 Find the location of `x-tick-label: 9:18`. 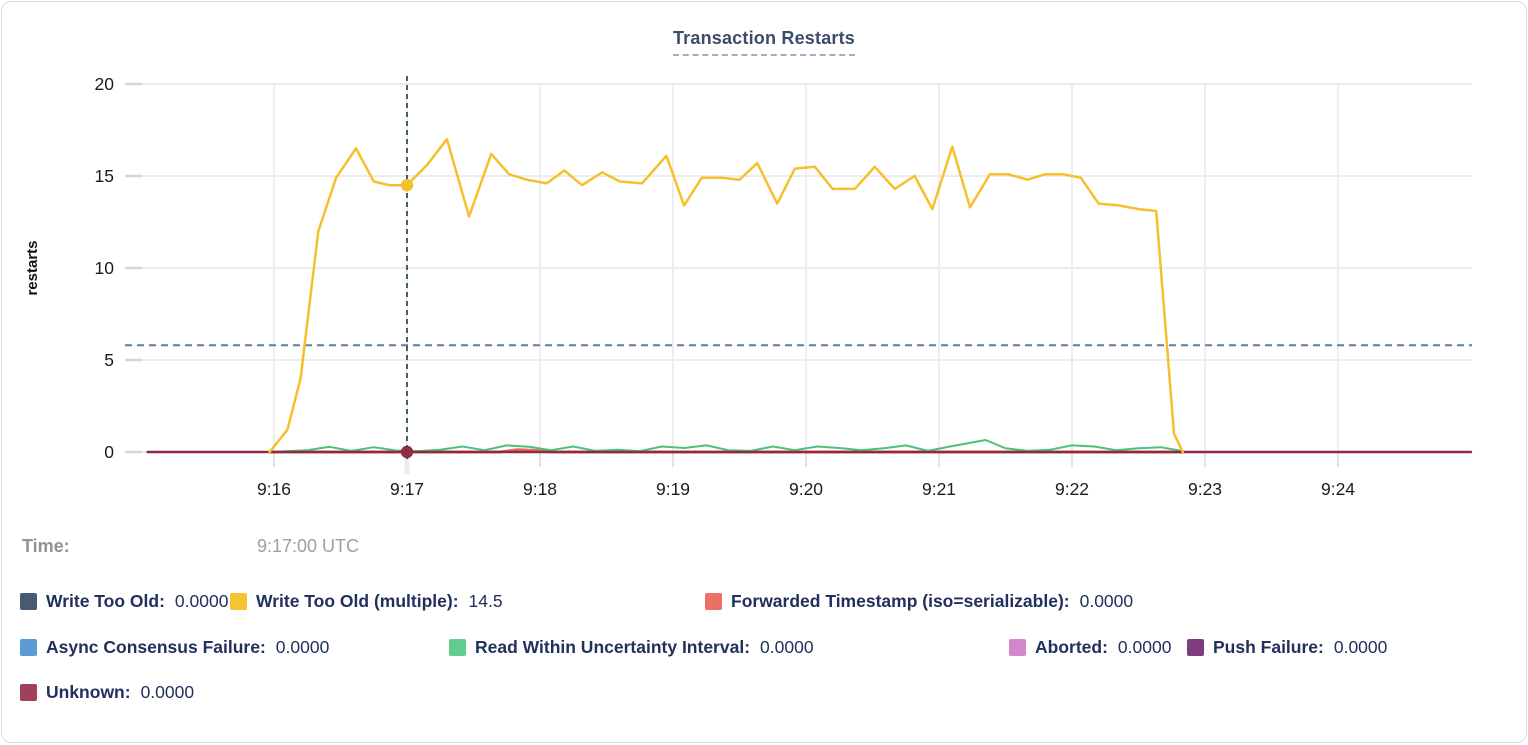

x-tick-label: 9:18 is located at coordinates (540, 489).